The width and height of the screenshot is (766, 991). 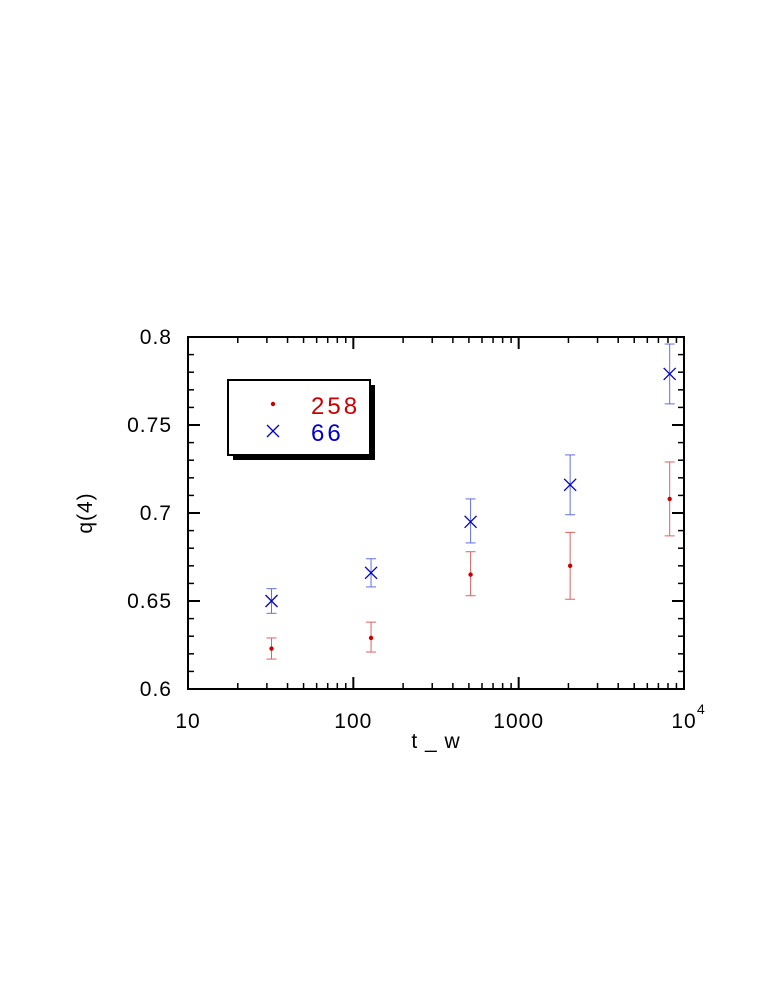 I want to click on x-tick-exponent: 4, so click(x=701, y=709).